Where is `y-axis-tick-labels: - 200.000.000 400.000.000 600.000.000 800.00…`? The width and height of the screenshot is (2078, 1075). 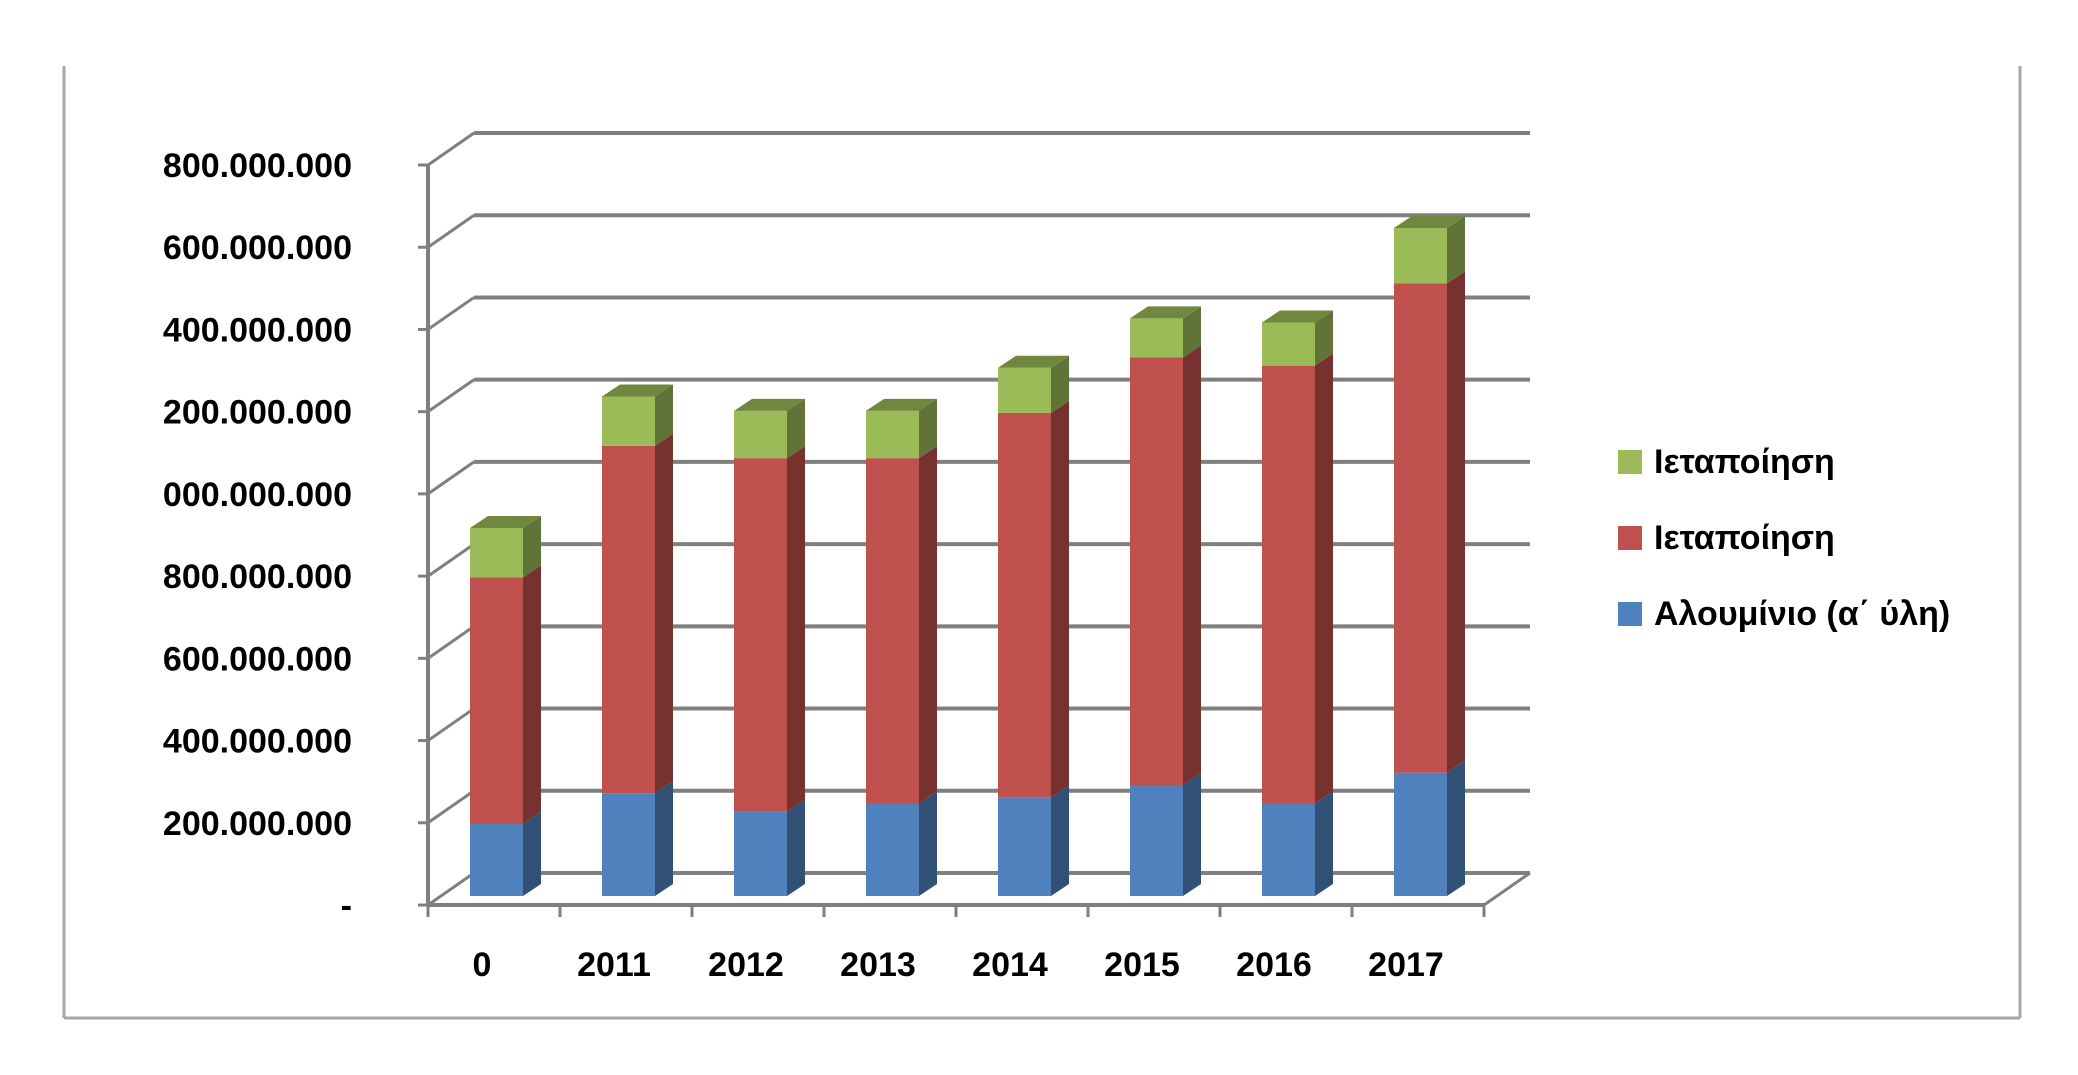 y-axis-tick-labels: - 200.000.000 400.000.000 600.000.000 800.00… is located at coordinates (257, 536).